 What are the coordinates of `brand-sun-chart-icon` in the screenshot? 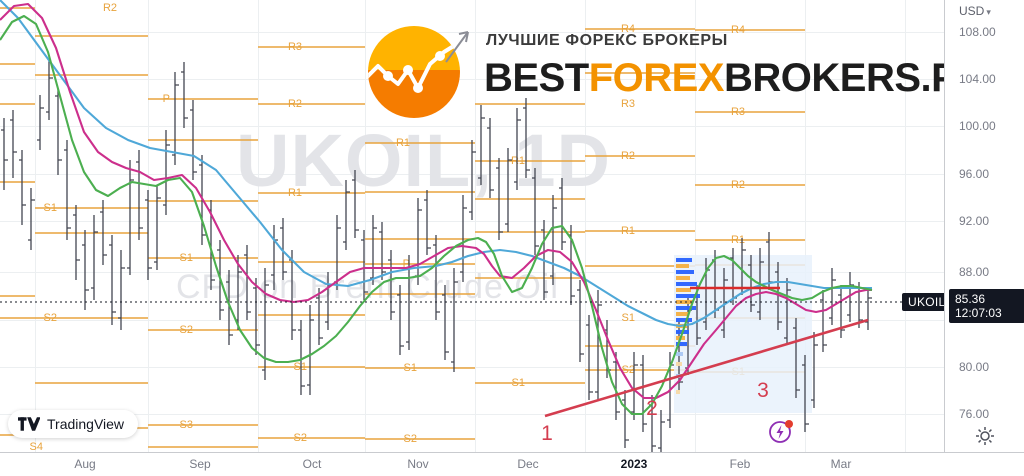 It's located at (414, 72).